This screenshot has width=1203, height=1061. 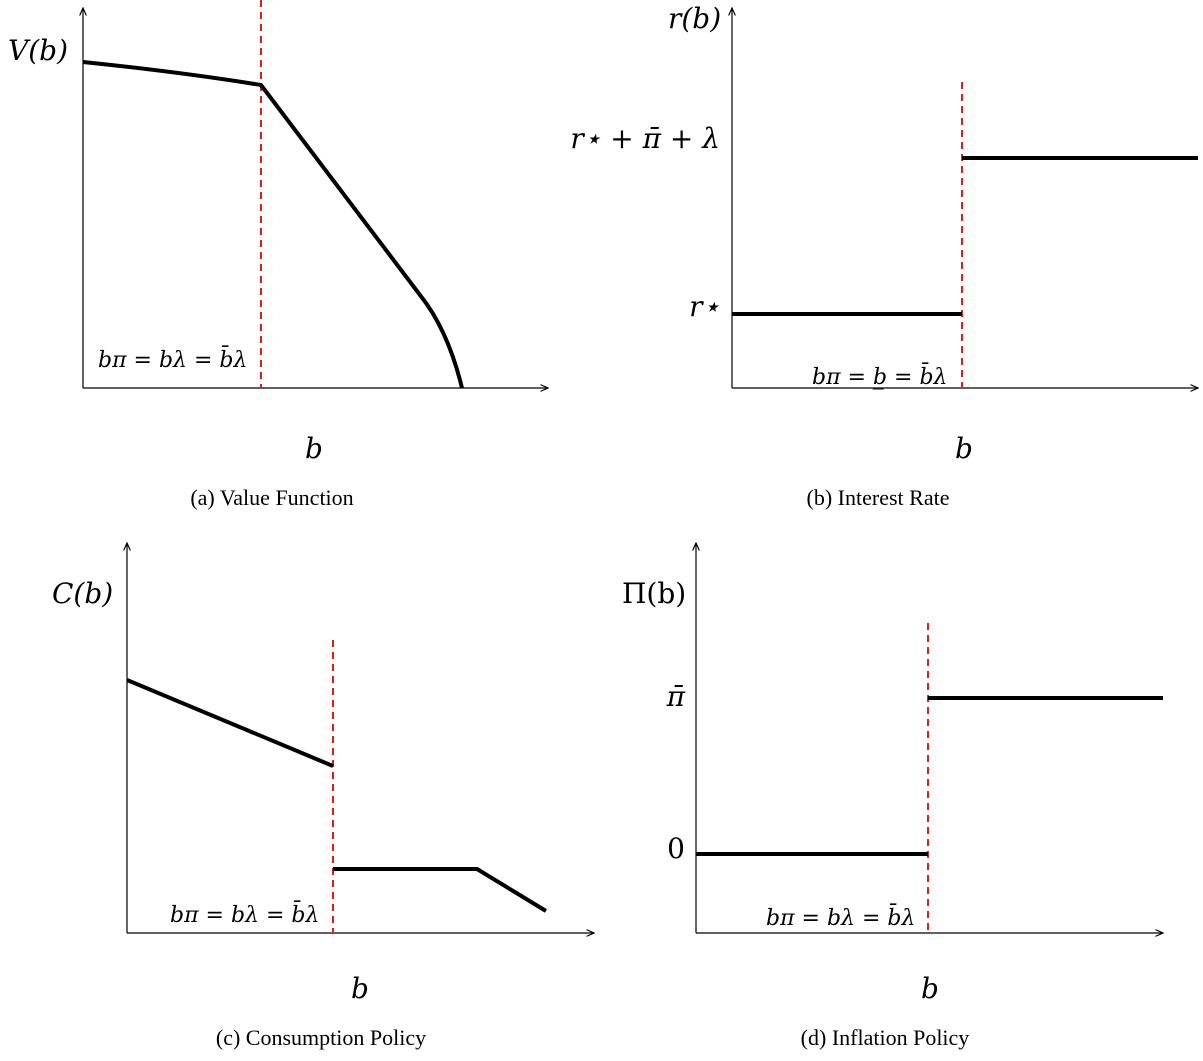 I want to click on high-level-label: π̄, so click(x=676, y=696).